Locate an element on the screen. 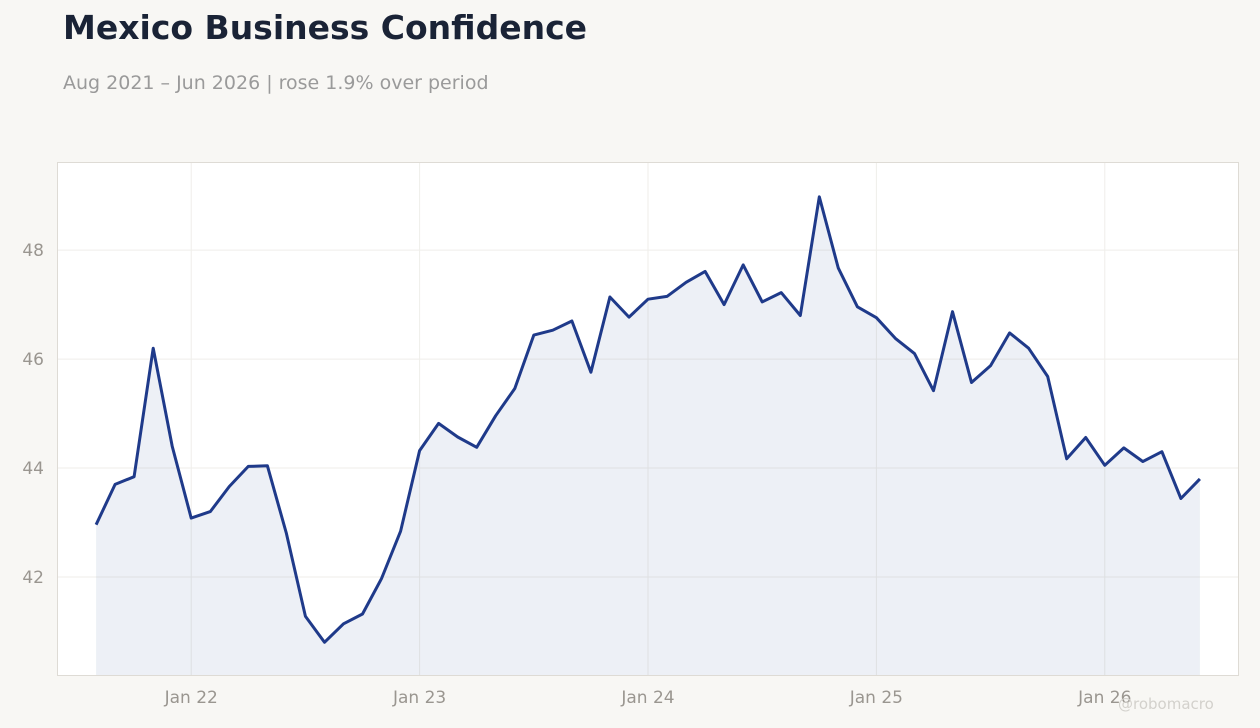 Image resolution: width=1260 pixels, height=728 pixels. y-tick-label: 46 is located at coordinates (33, 360).